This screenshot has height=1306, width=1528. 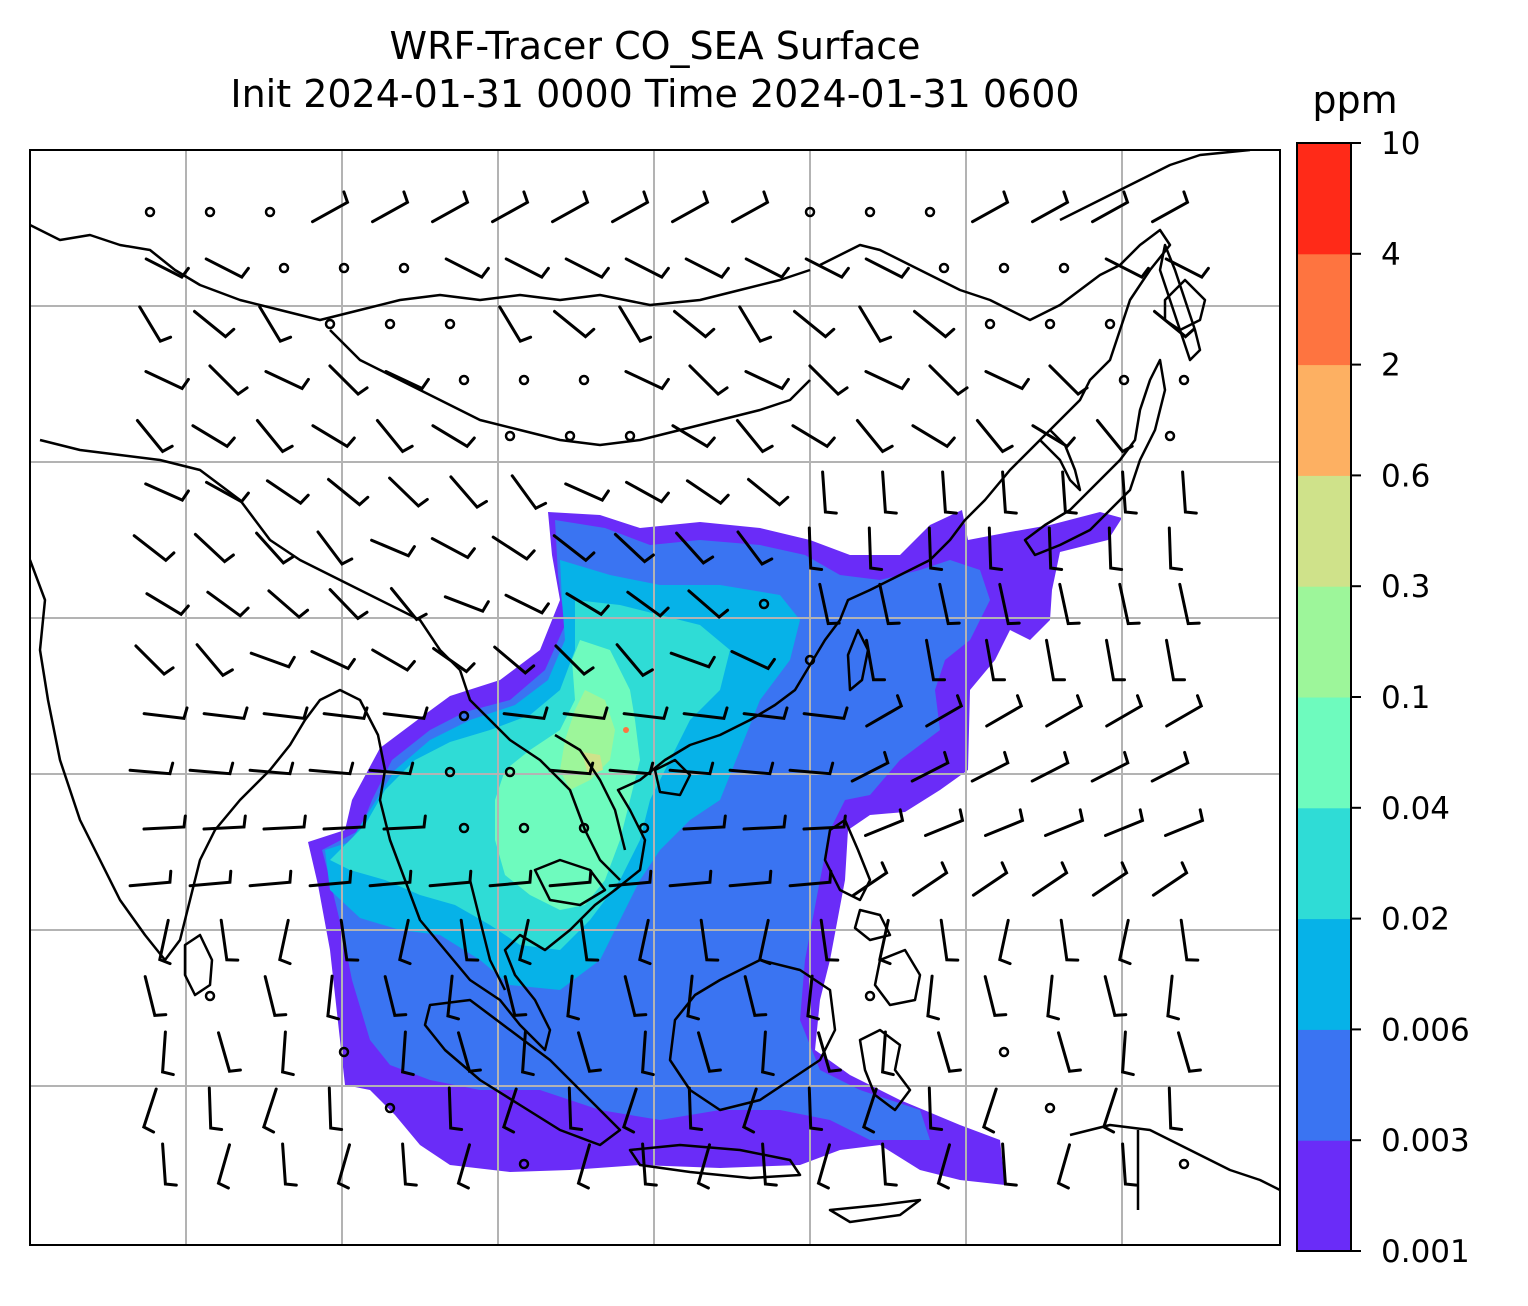 I want to click on colorbar-tick-label: 10, so click(x=1400, y=144).